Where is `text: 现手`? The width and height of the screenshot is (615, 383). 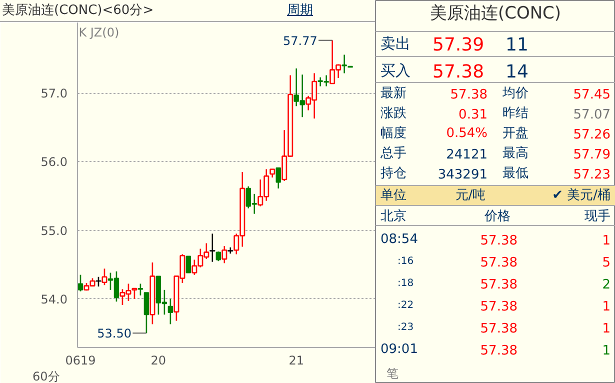
text: 现手 is located at coordinates (597, 216).